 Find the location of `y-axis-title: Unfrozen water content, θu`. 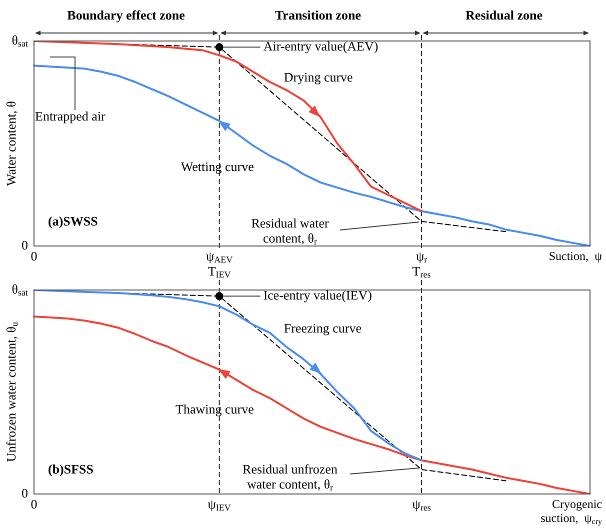

y-axis-title: Unfrozen water content, θu is located at coordinates (11, 392).